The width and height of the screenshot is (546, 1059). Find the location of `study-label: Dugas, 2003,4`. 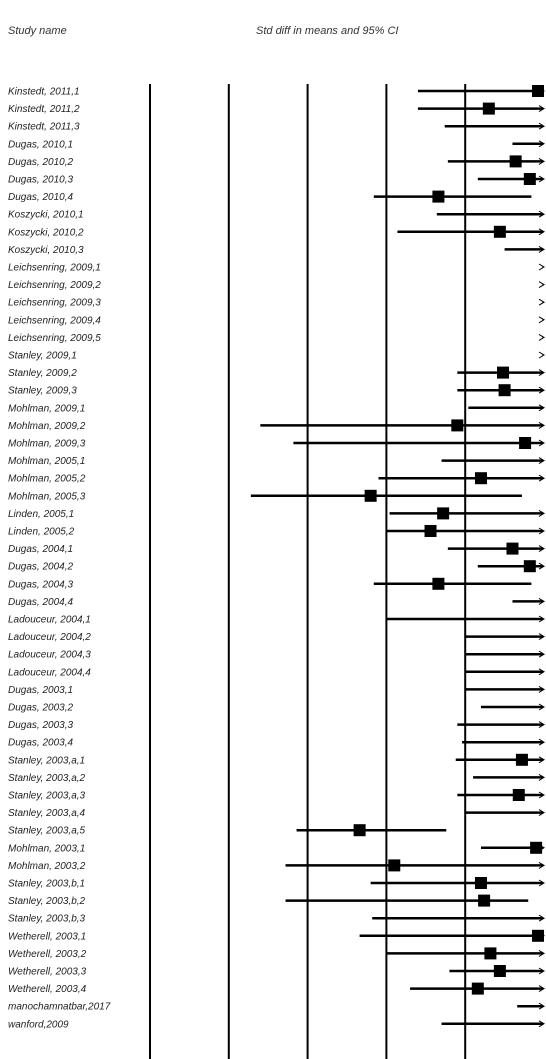

study-label: Dugas, 2003,4 is located at coordinates (40, 743).